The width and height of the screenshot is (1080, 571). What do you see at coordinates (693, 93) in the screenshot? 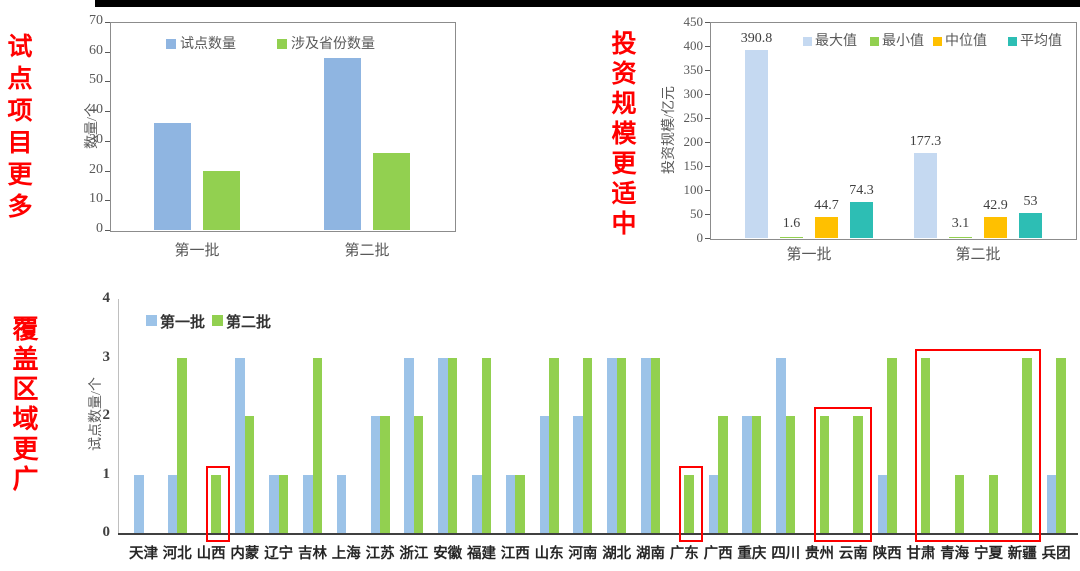
I see `chart2-y-tick-label: 300` at bounding box center [693, 93].